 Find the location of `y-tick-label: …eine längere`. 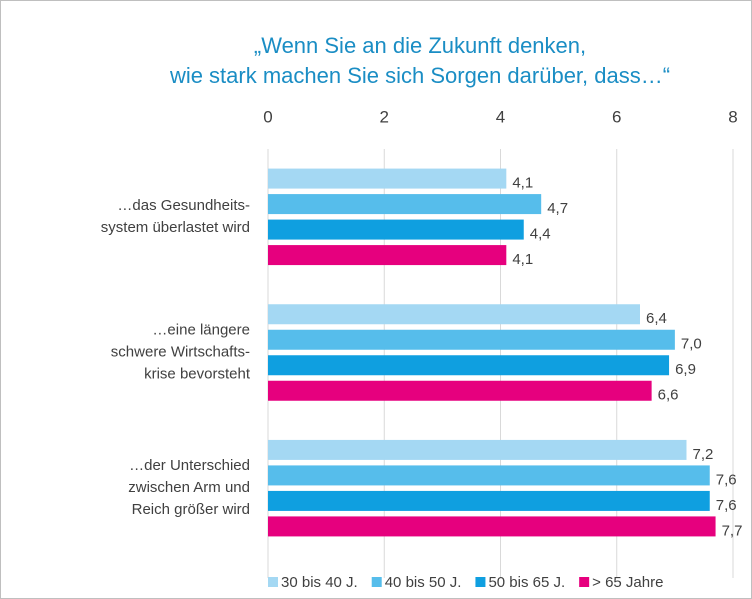

y-tick-label: …eine längere is located at coordinates (201, 329).